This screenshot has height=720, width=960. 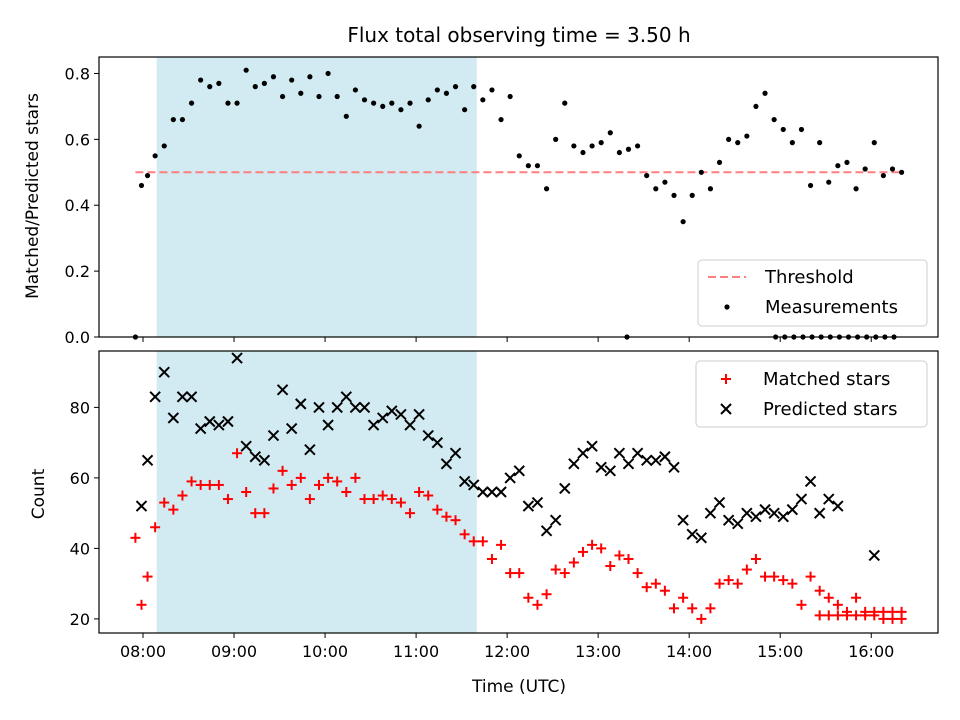 I want to click on x-axis-label: Time (UTC), so click(x=518, y=687).